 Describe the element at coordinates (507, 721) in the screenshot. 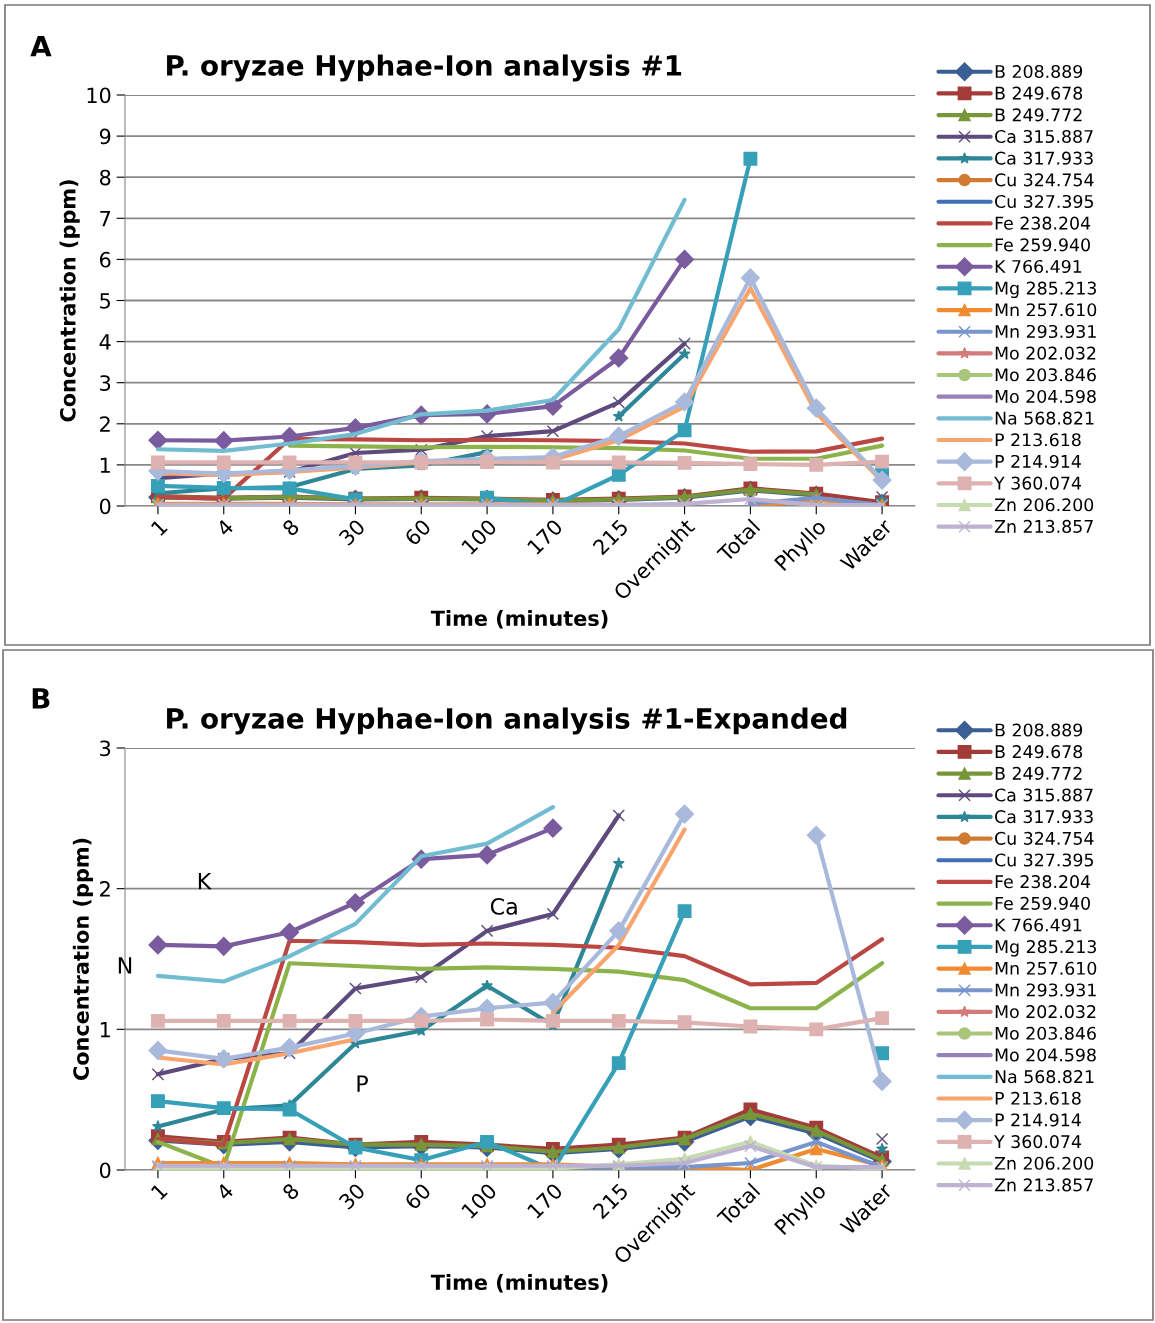

I see `chart-title: P. oryzae Hyphae-Ion analysis #1-Expanded` at that location.